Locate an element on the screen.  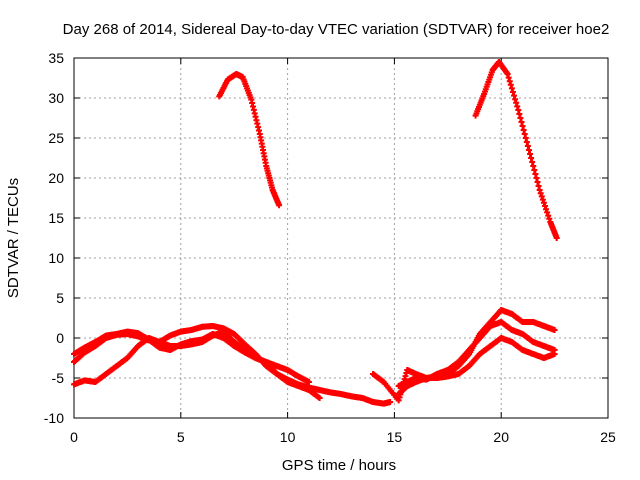
y-tick-label: 10 is located at coordinates (56, 258).